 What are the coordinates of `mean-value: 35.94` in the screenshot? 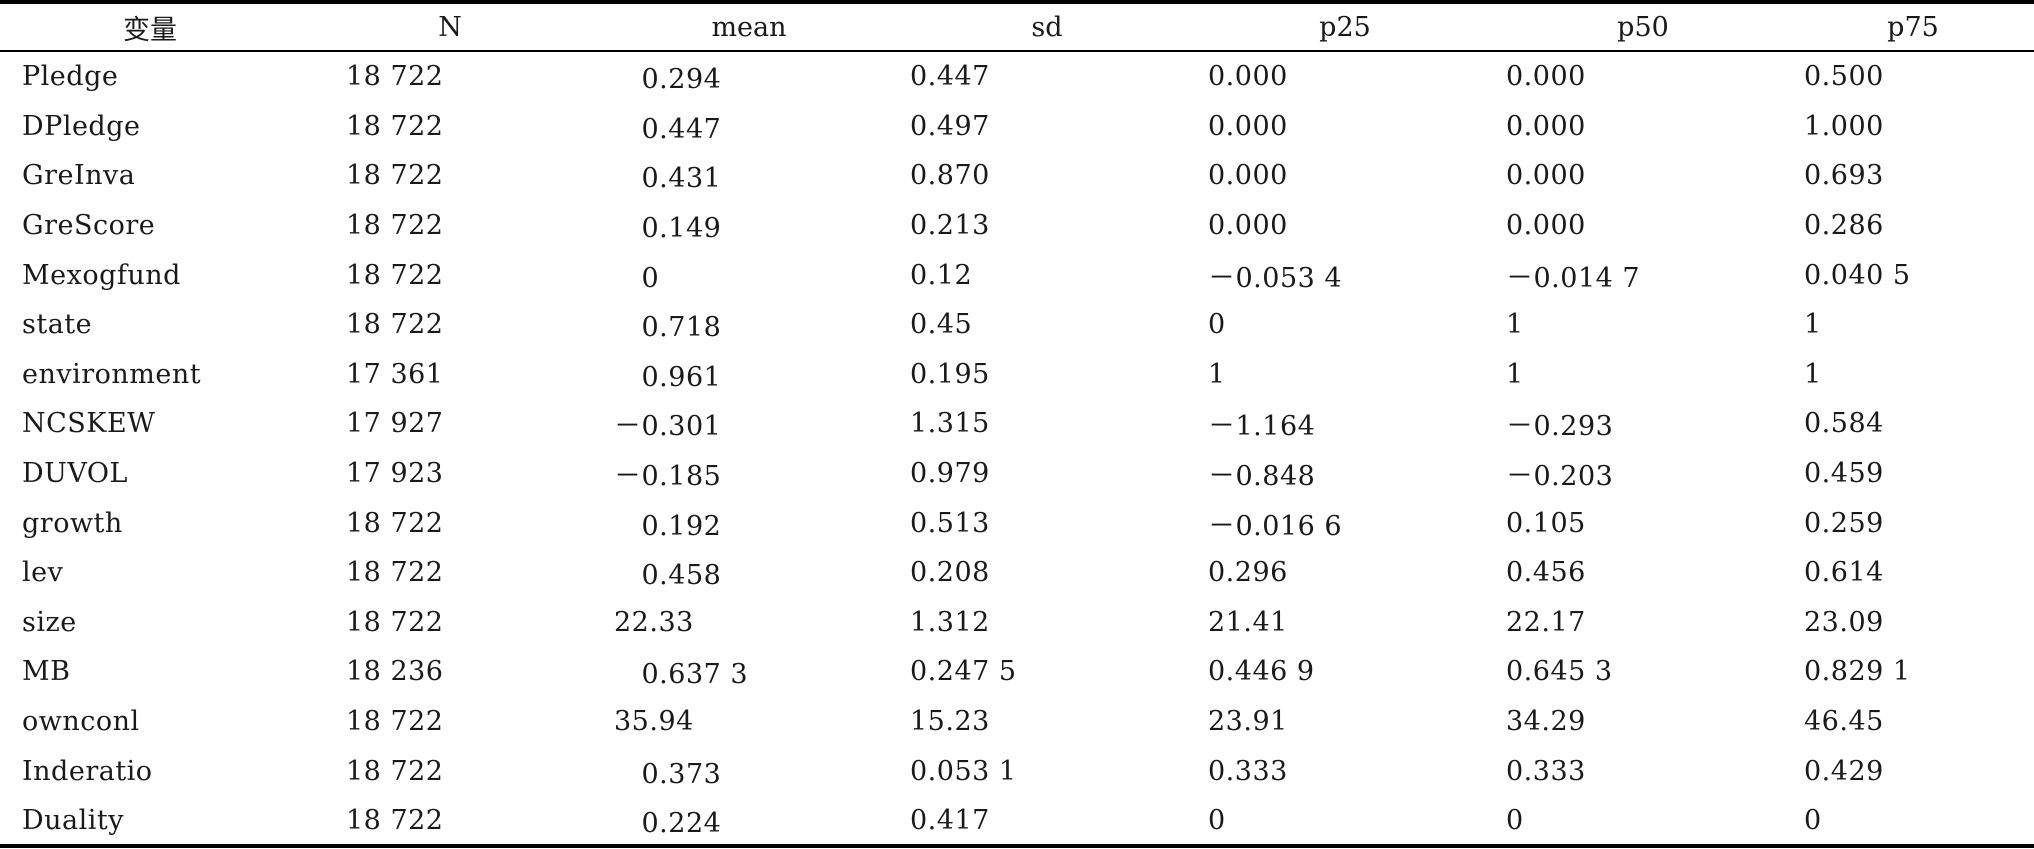 It's located at (654, 722).